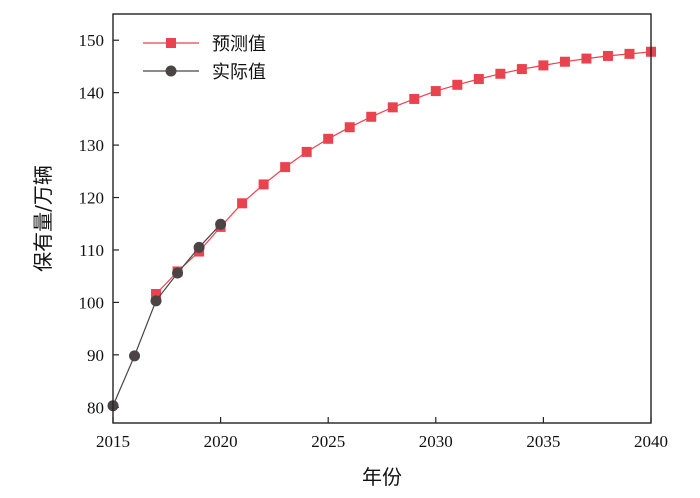 The width and height of the screenshot is (700, 498). What do you see at coordinates (328, 441) in the screenshot?
I see `x-tick-label: 2025` at bounding box center [328, 441].